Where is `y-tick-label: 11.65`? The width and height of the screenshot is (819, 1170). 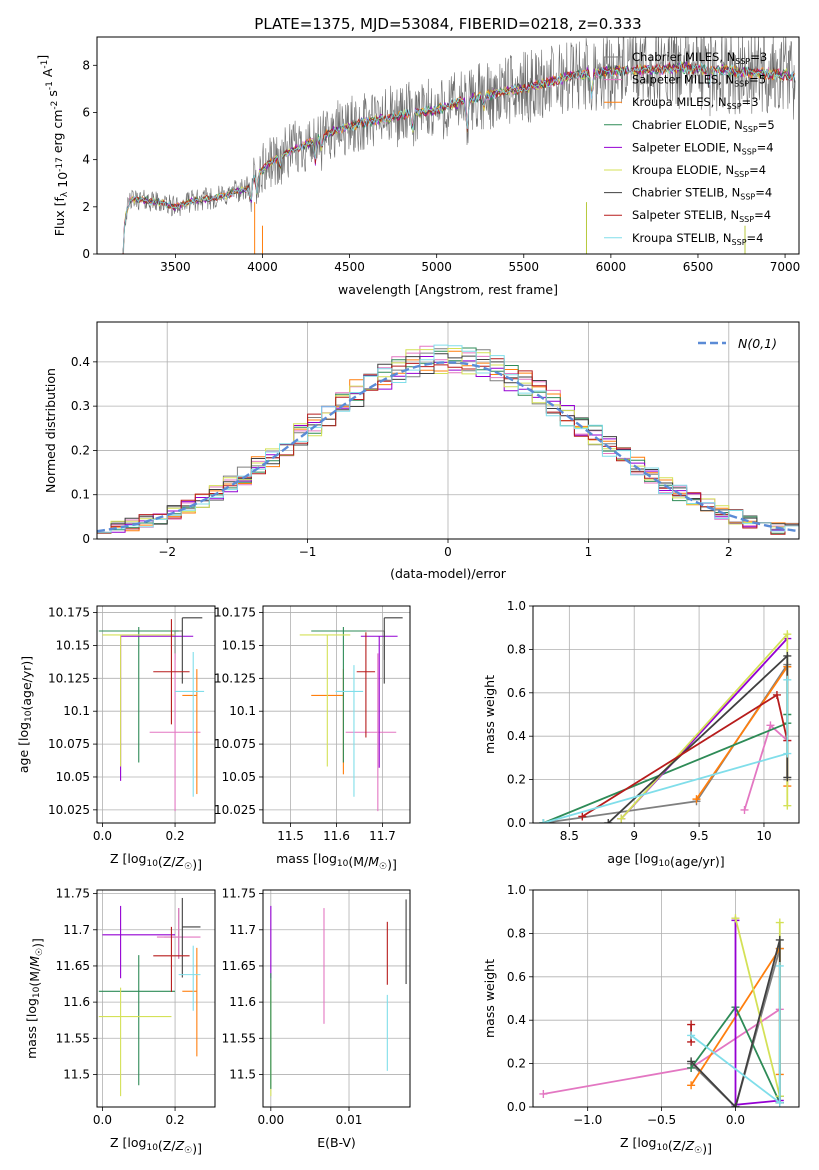
y-tick-label: 11.65 is located at coordinates (73, 966).